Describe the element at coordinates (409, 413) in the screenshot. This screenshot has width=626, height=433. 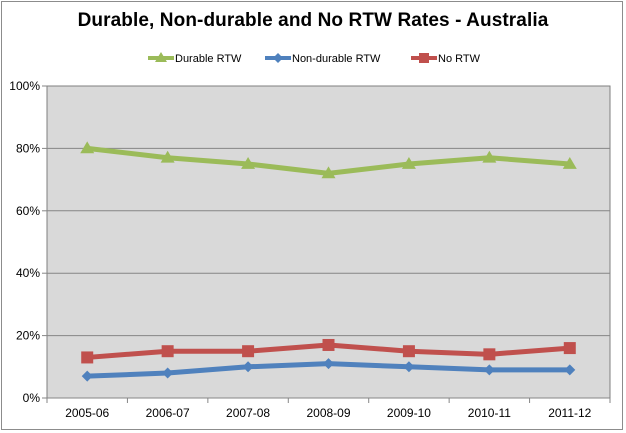
I see `x-tick-label: 2009-10` at that location.